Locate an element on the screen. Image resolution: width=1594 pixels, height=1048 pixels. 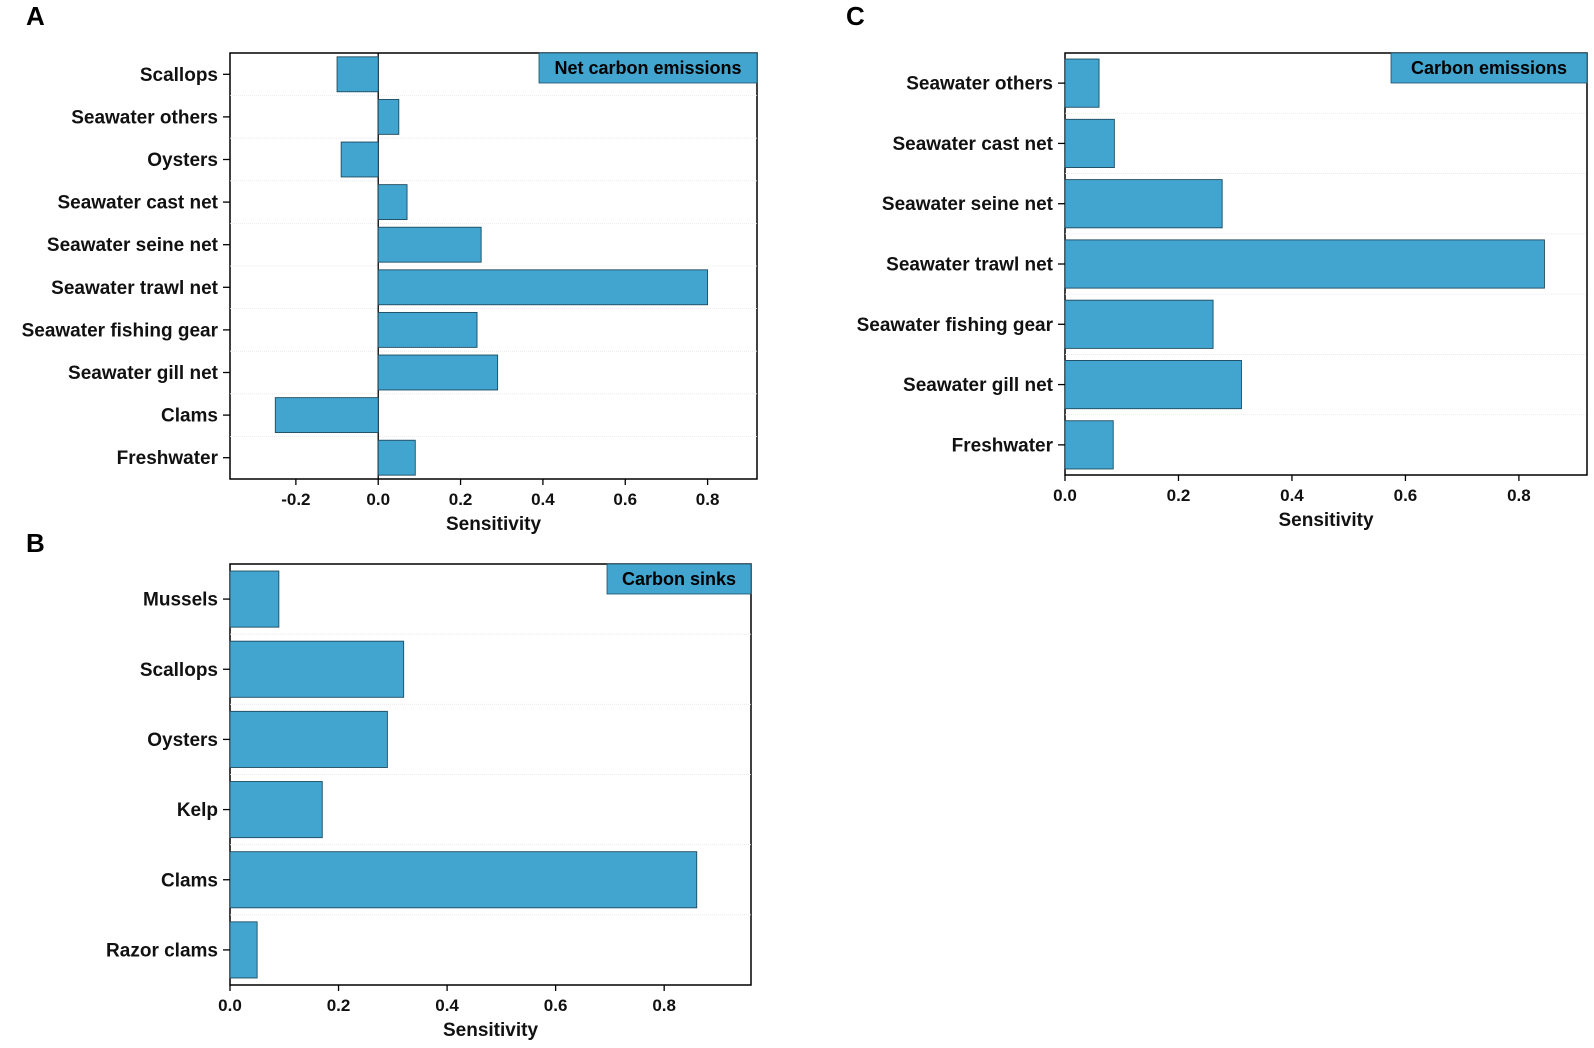
panel-a-category-label-scallops: Scallops is located at coordinates (179, 75).